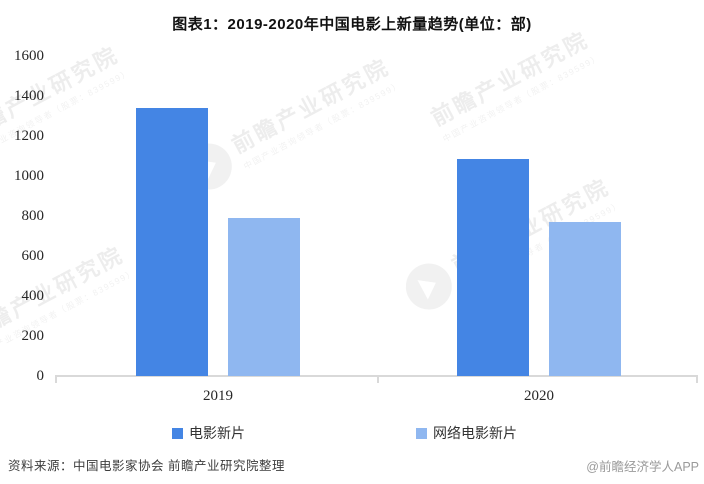  What do you see at coordinates (642, 467) in the screenshot?
I see `app-credit: @前瞻经济学人APP` at bounding box center [642, 467].